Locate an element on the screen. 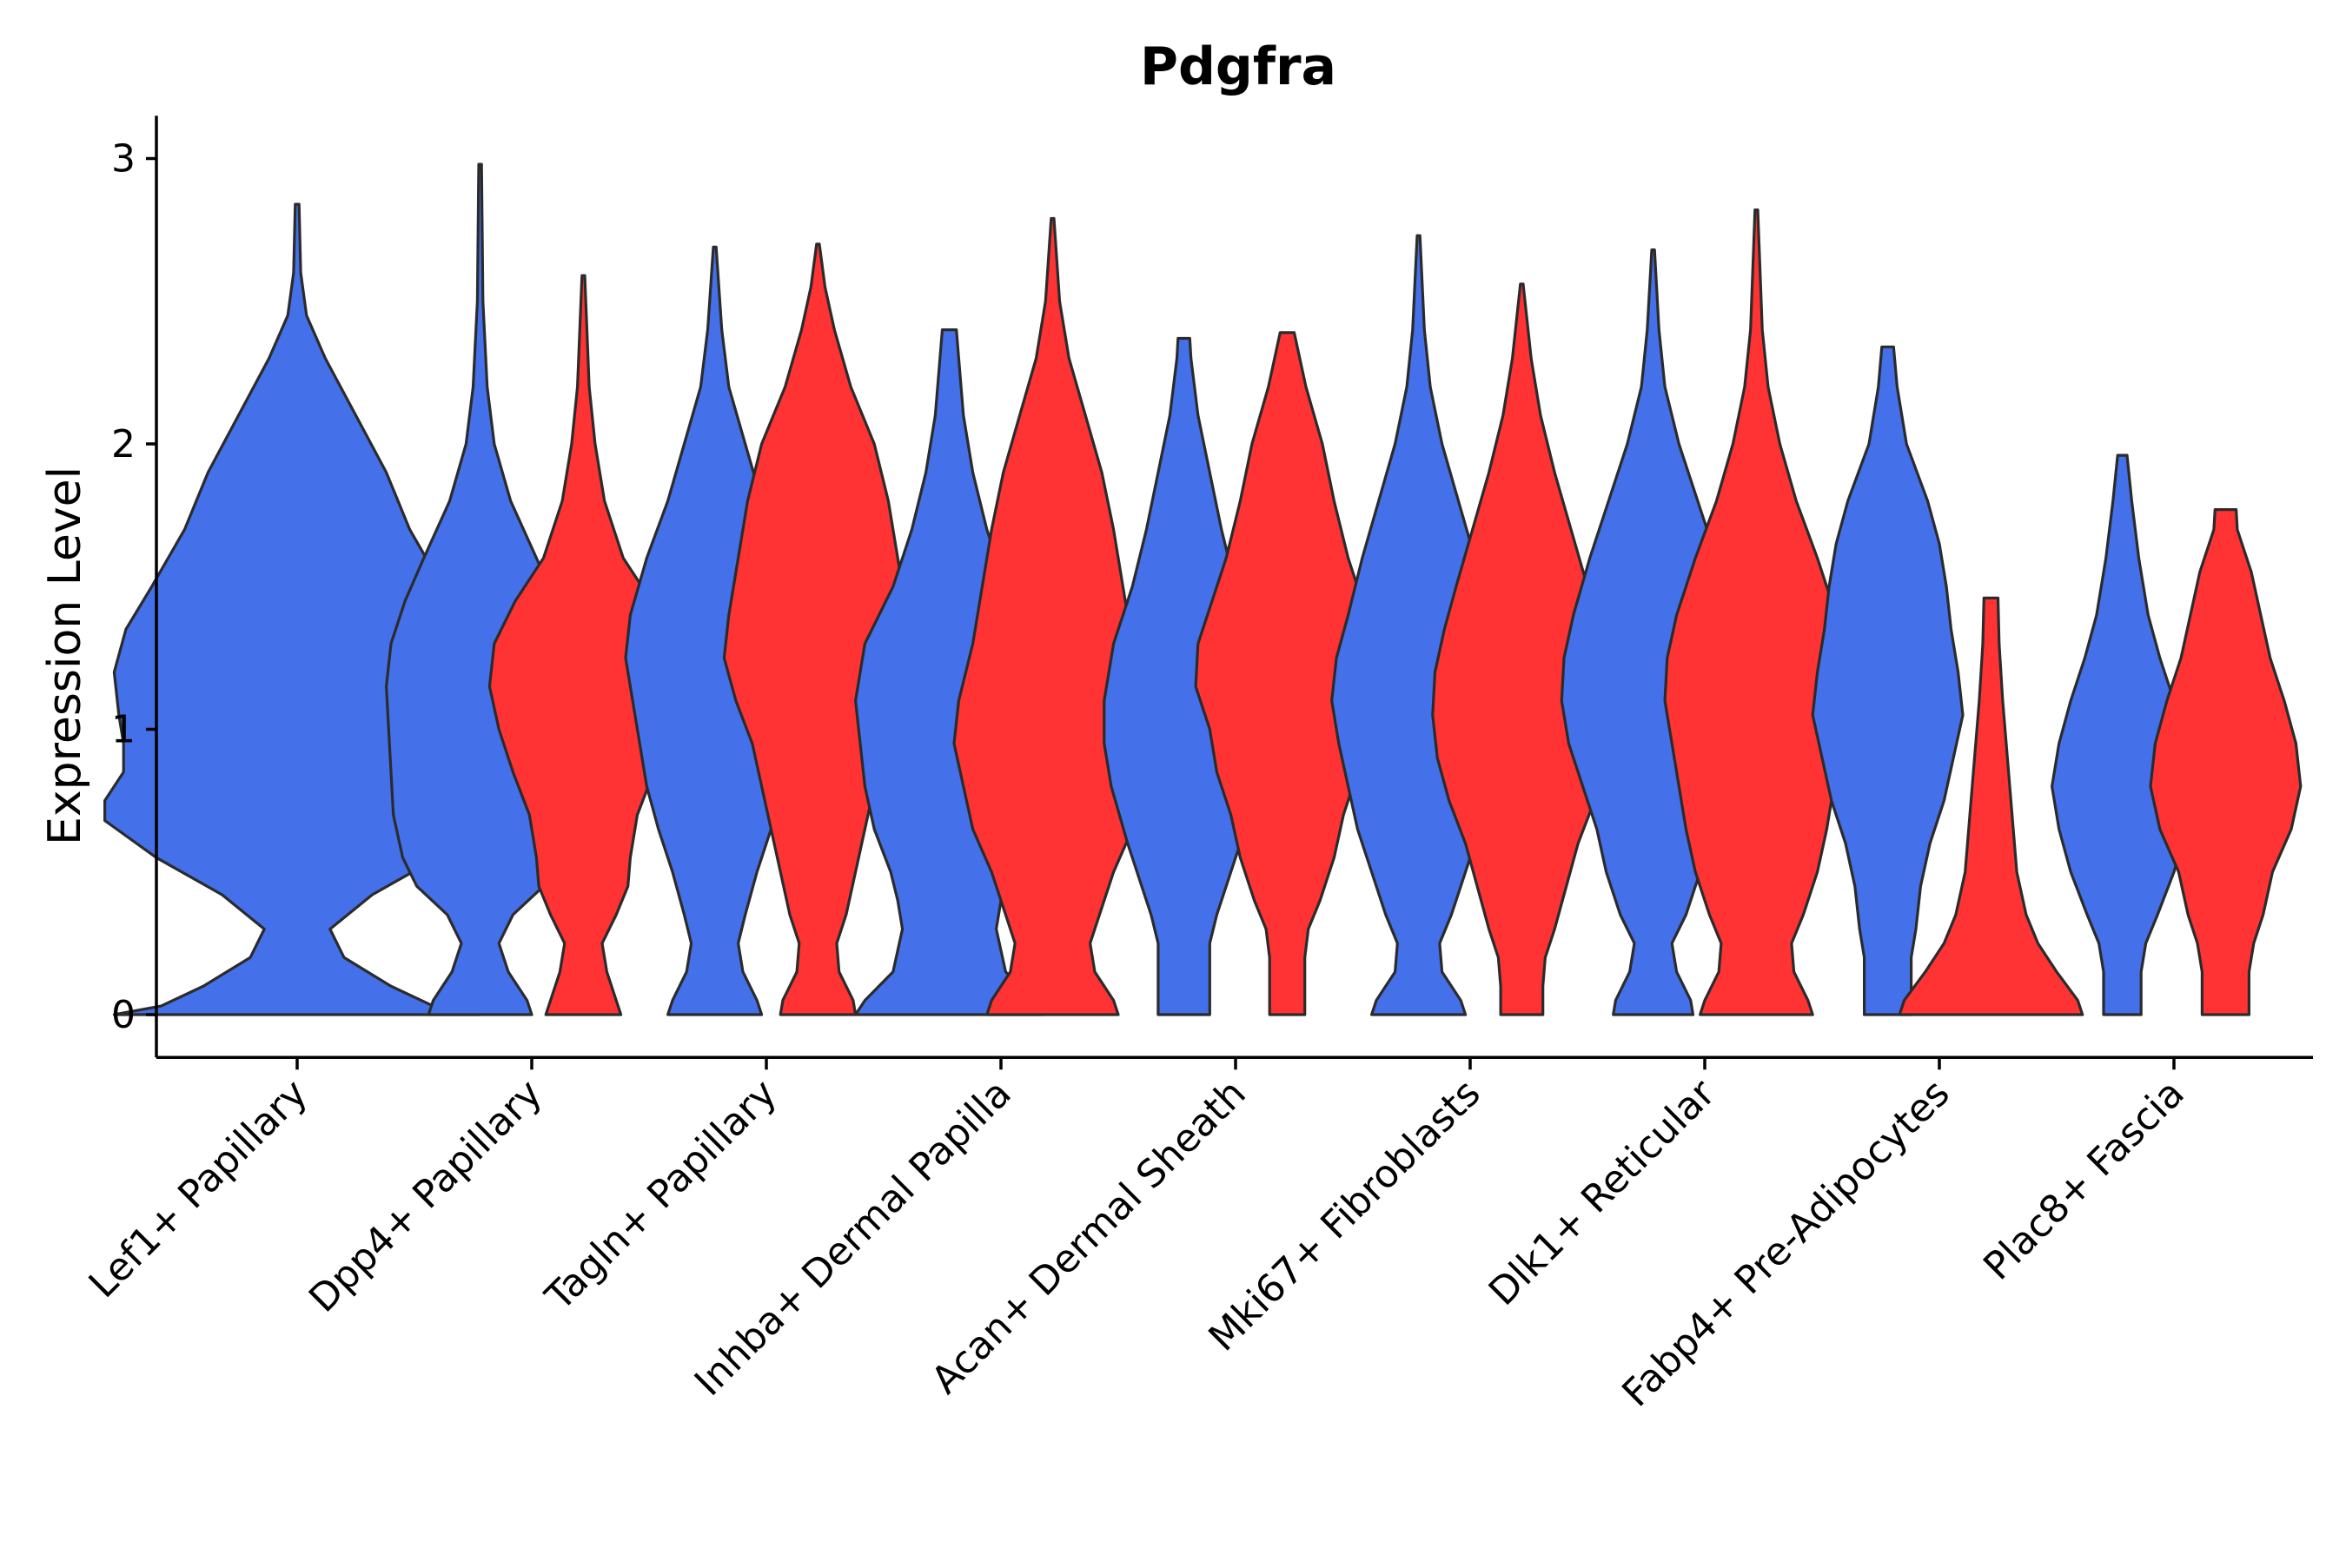 The height and width of the screenshot is (1568, 2346). x-category-label-5: Mki67+ Fibroblasts is located at coordinates (1344, 1215).